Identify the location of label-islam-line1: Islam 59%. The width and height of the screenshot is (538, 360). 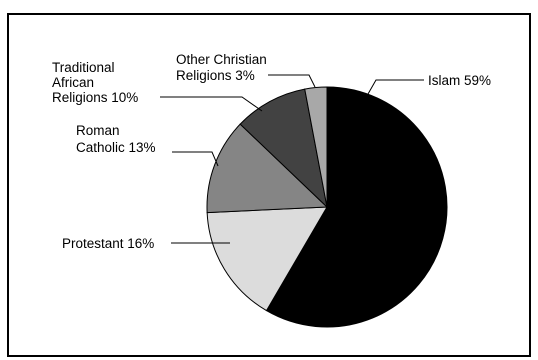
(459, 80).